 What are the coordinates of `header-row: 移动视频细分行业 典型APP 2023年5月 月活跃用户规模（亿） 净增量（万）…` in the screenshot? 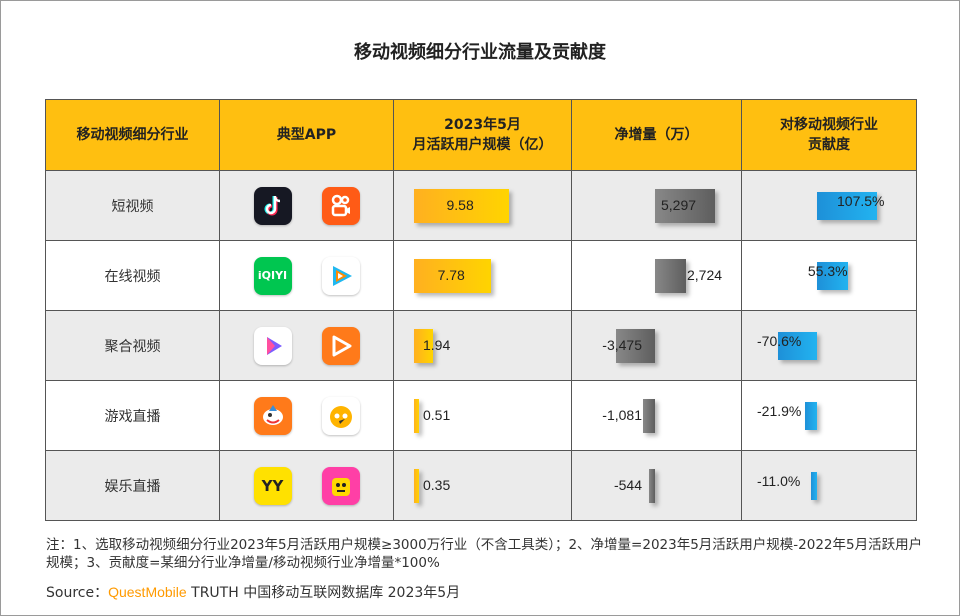 It's located at (481, 135).